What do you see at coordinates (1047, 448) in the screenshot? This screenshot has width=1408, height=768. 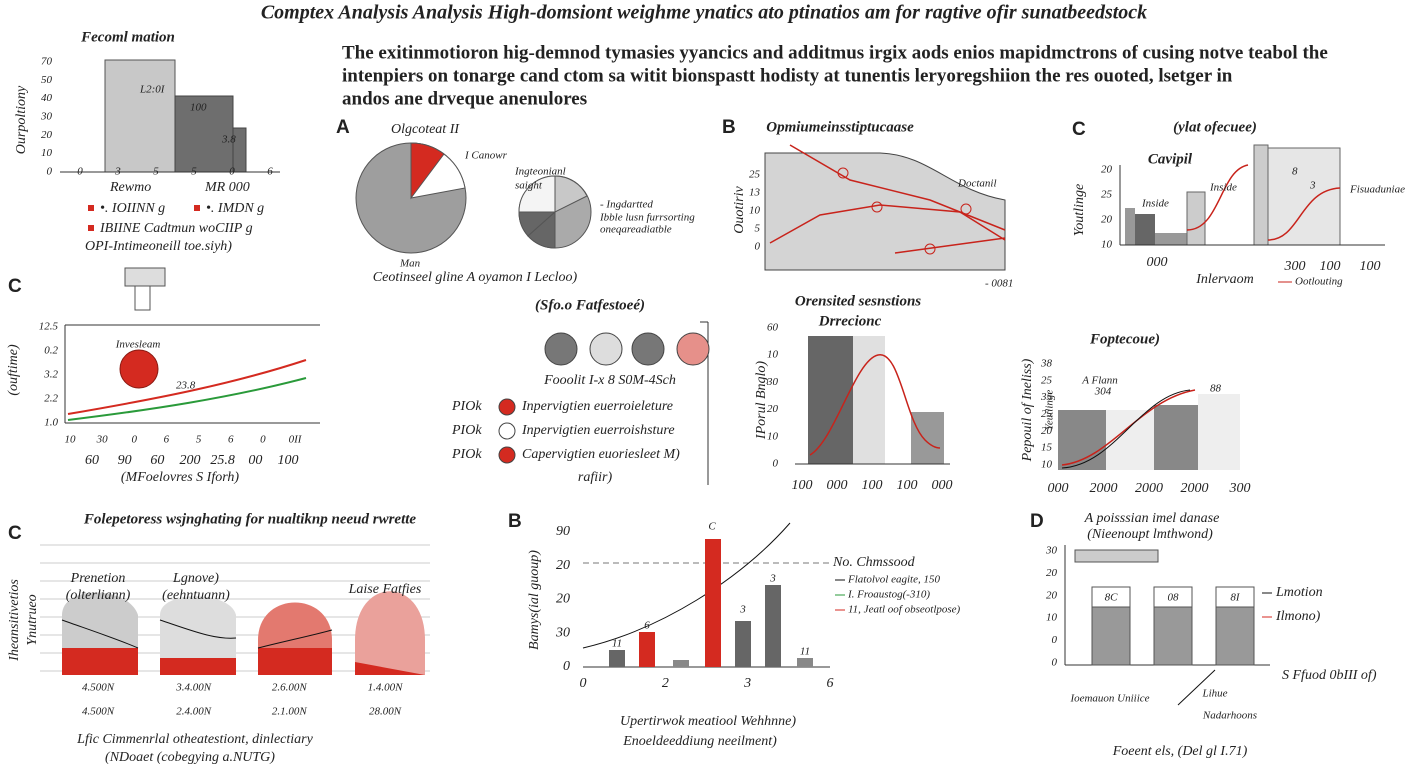 I see `tick-label: 15` at bounding box center [1047, 448].